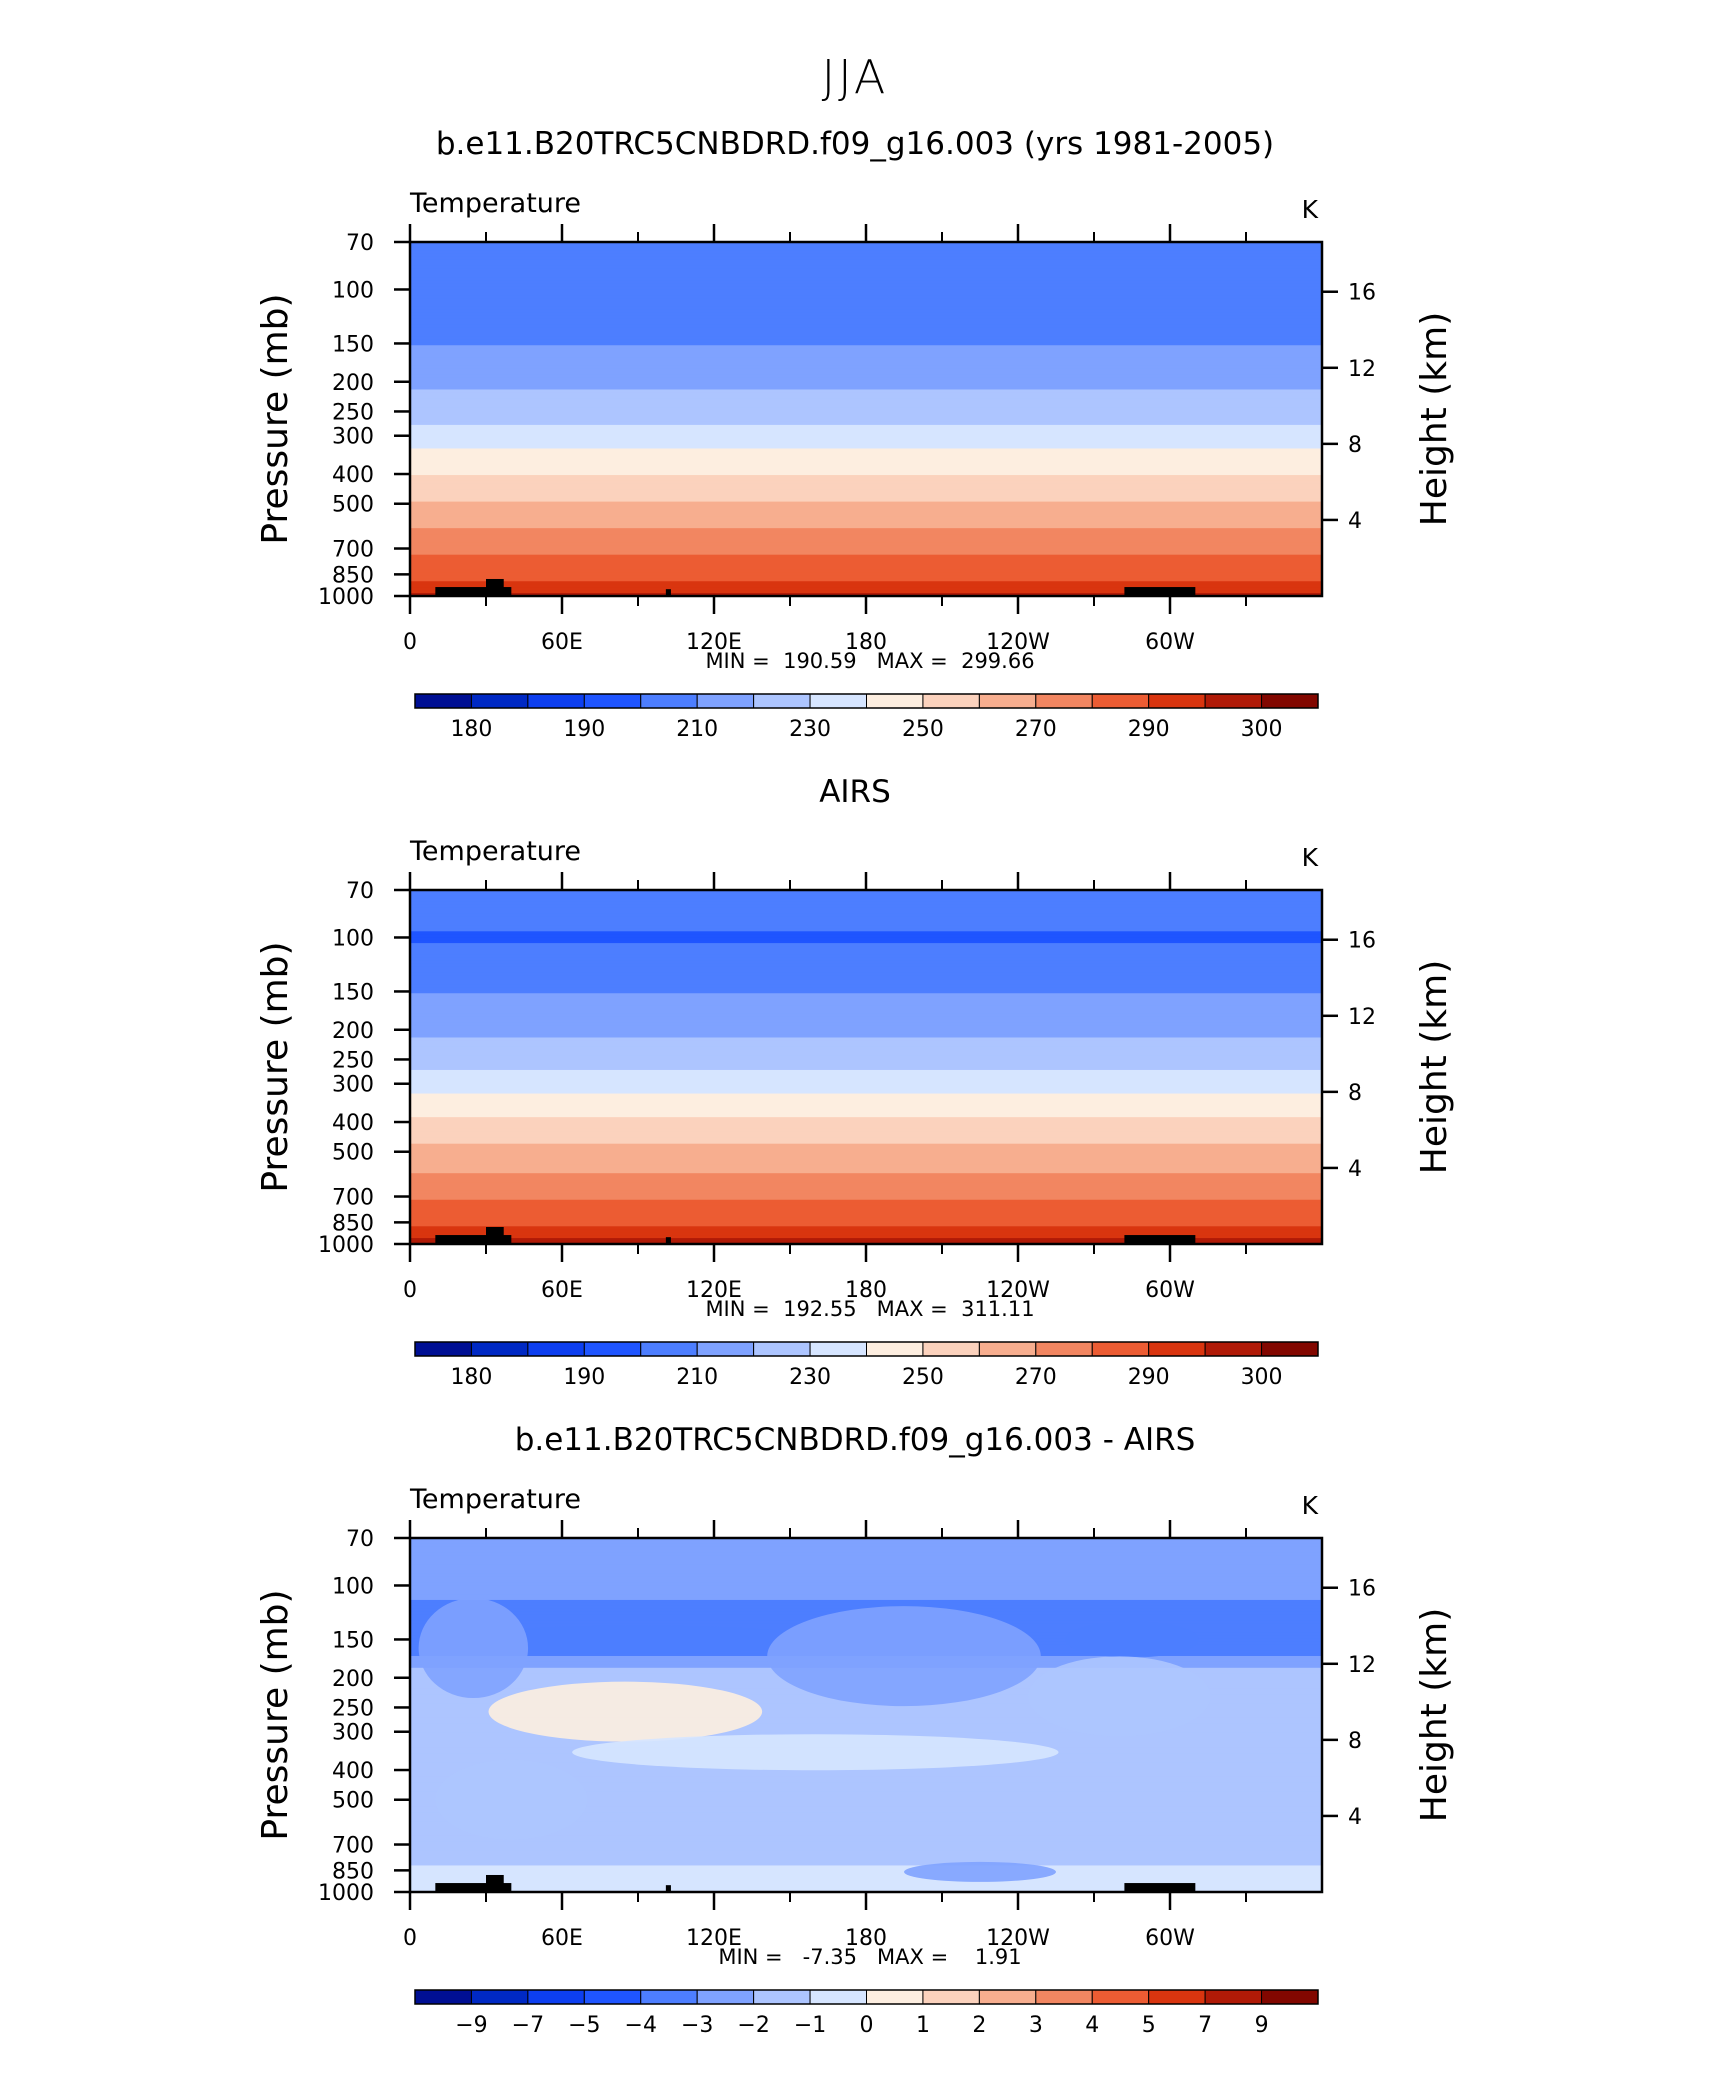  I want to click on panel-title: AIRS, so click(855, 792).